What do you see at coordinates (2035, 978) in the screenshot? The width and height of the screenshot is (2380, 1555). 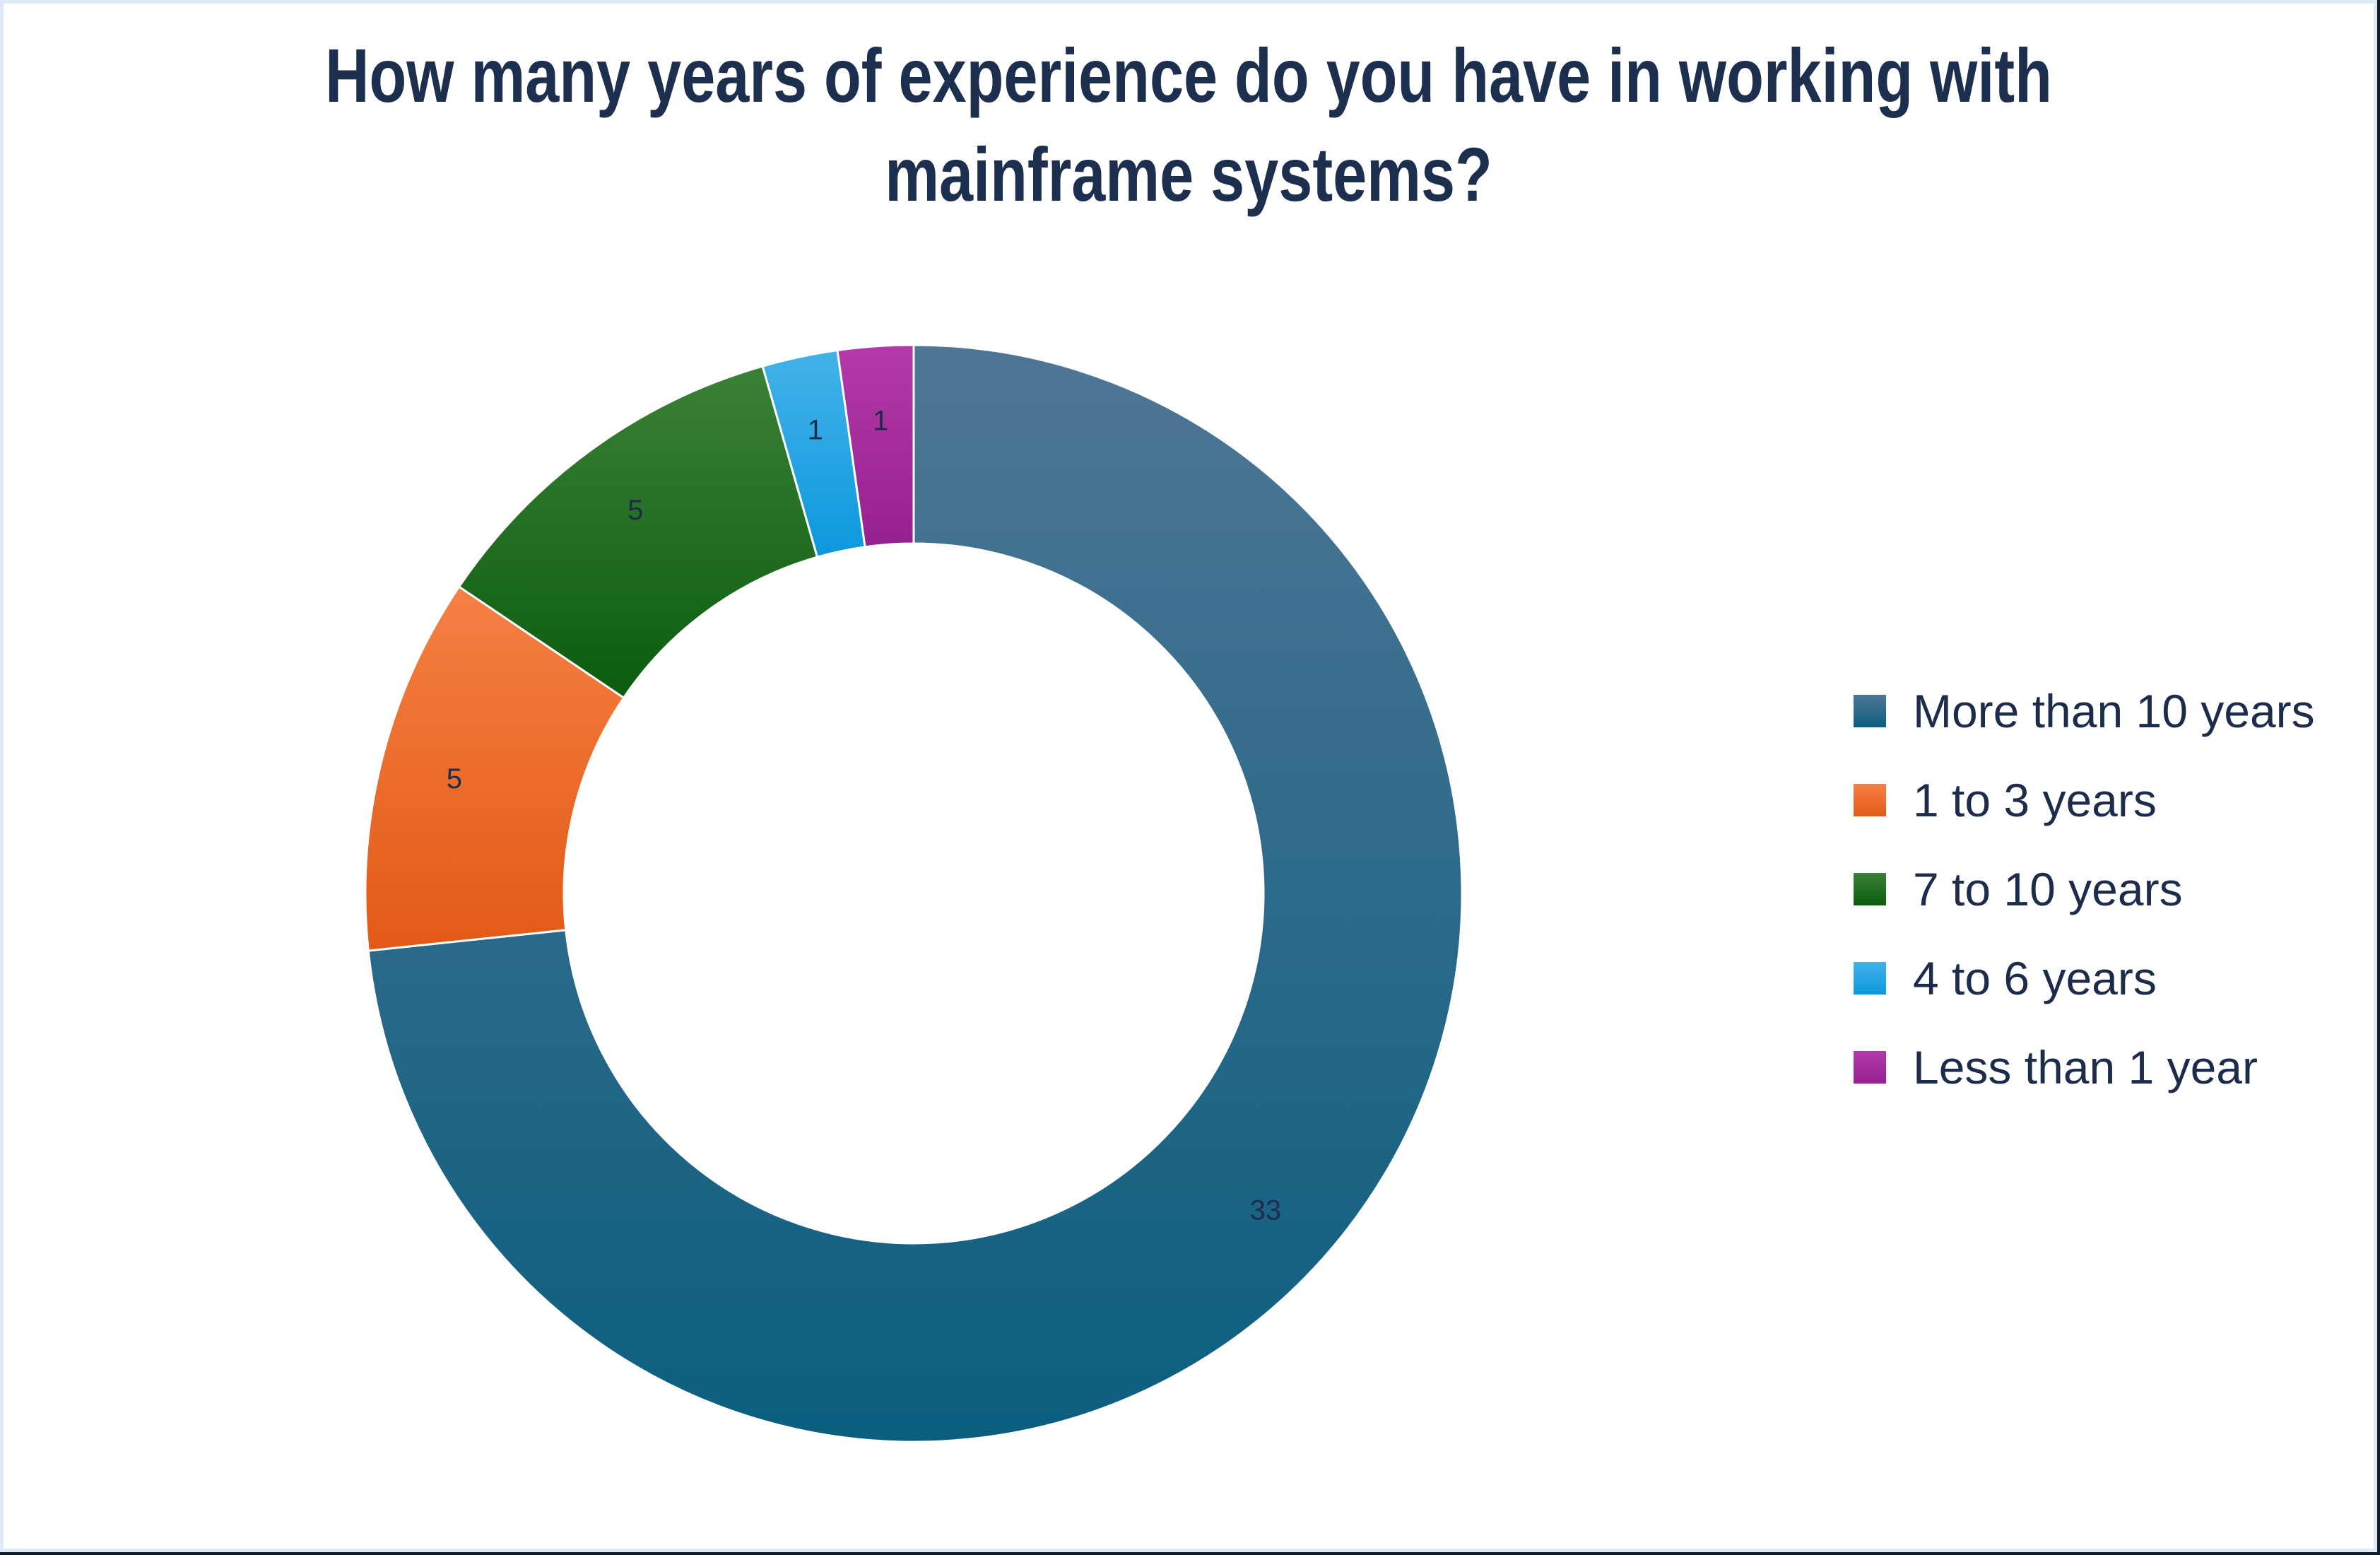 I see `legend-label-4-to-6-years: 4 to 6 years` at bounding box center [2035, 978].